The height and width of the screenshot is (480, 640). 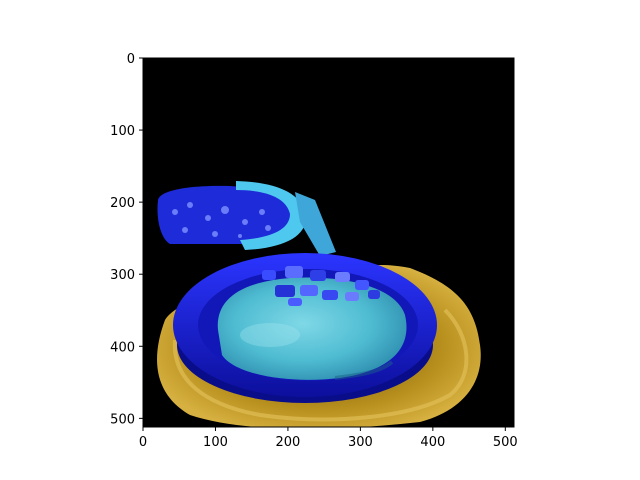 What do you see at coordinates (122, 275) in the screenshot?
I see `y-tick-label: 300` at bounding box center [122, 275].